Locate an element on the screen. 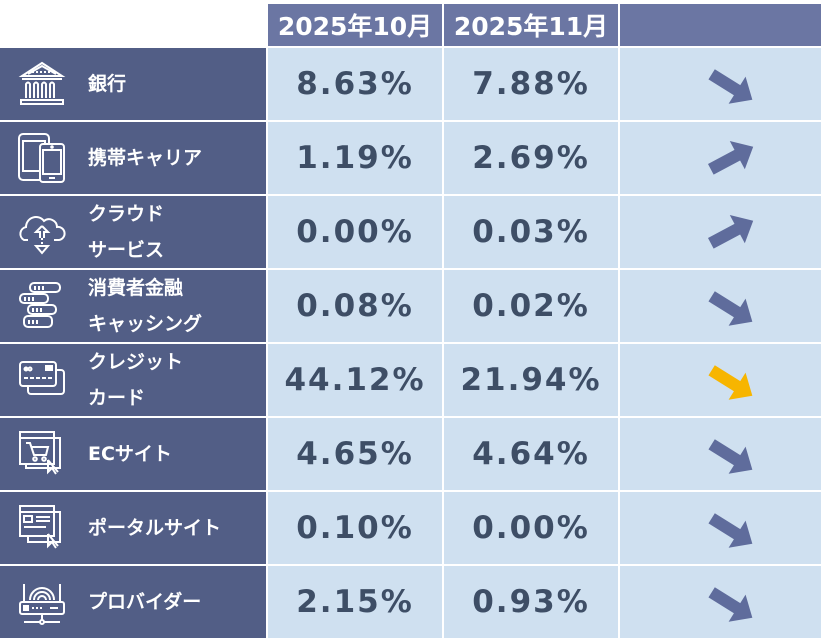 The image size is (821, 641). category-name: クラウド サービス is located at coordinates (126, 232).